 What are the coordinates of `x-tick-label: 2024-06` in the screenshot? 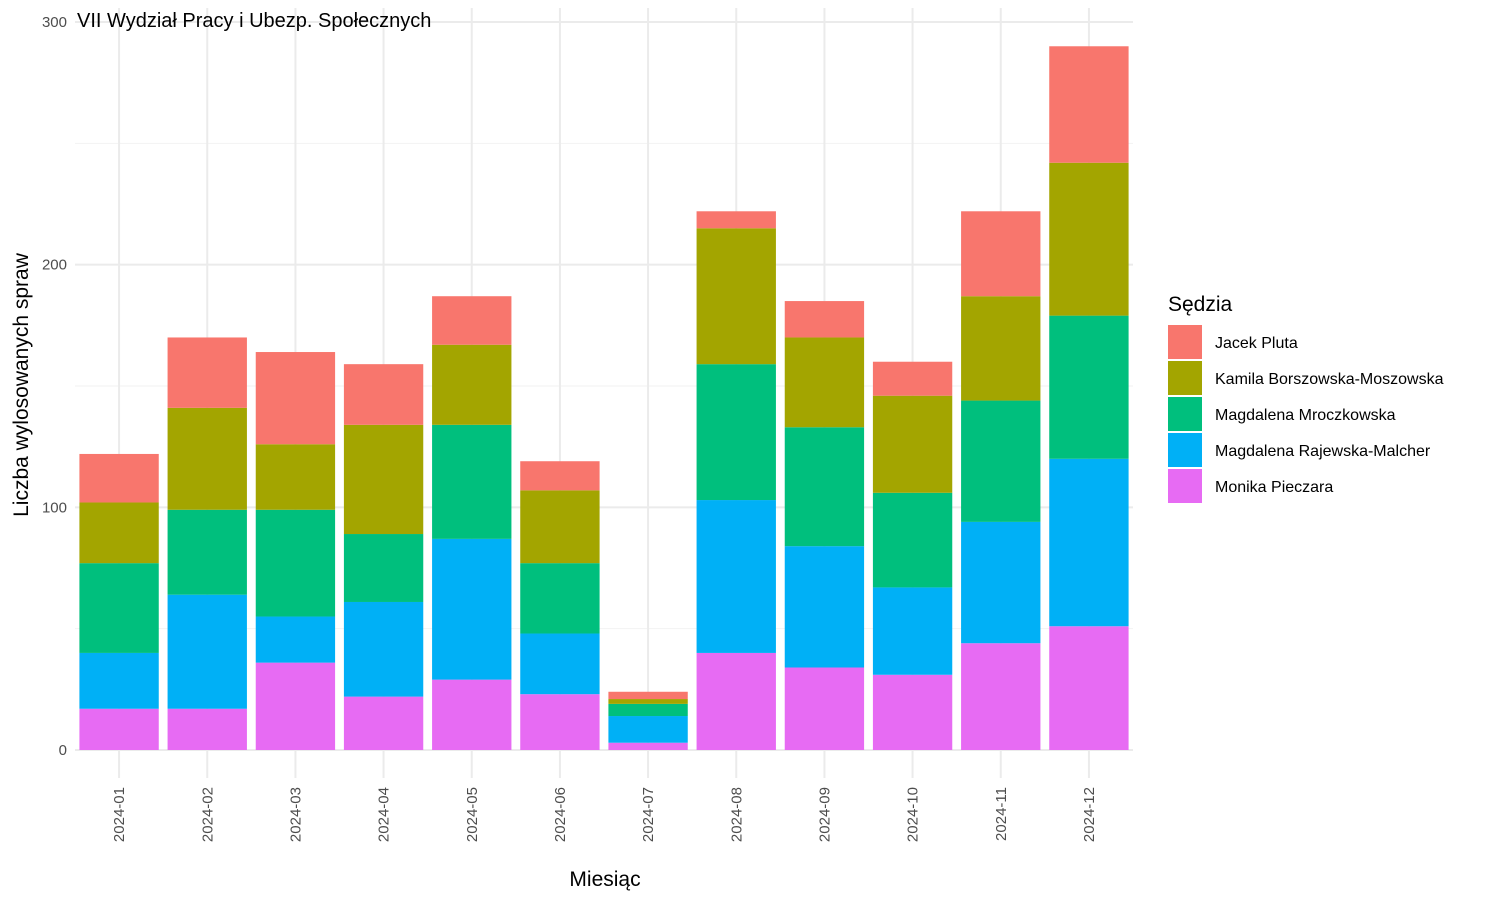 It's located at (560, 814).